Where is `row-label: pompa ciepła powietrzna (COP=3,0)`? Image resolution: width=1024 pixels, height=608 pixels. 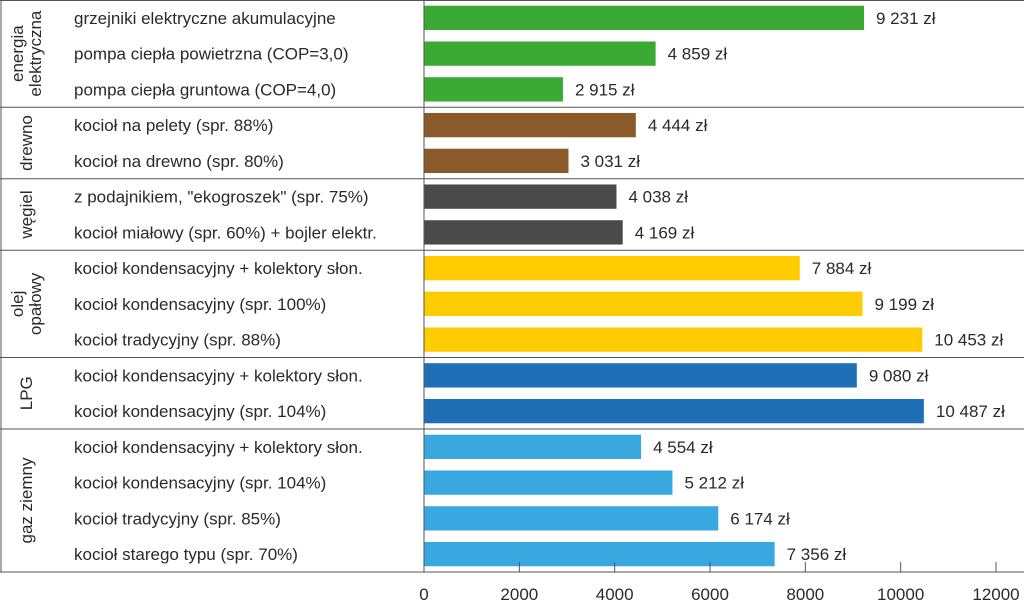 row-label: pompa ciepła powietrzna (COP=3,0) is located at coordinates (211, 54).